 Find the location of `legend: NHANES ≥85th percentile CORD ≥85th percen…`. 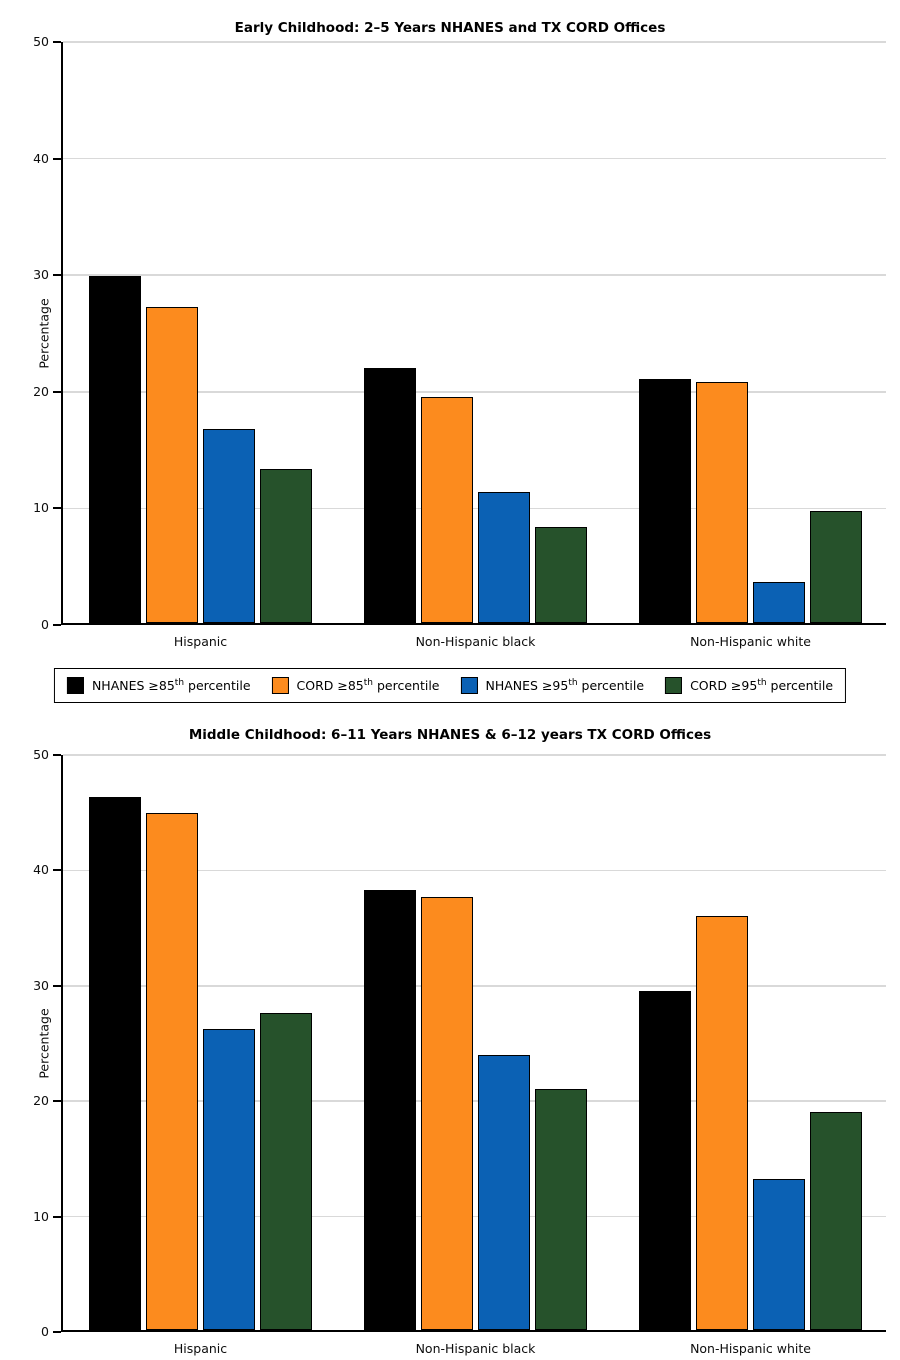

legend: NHANES ≥85th percentile CORD ≥85th percen… is located at coordinates (450, 685).